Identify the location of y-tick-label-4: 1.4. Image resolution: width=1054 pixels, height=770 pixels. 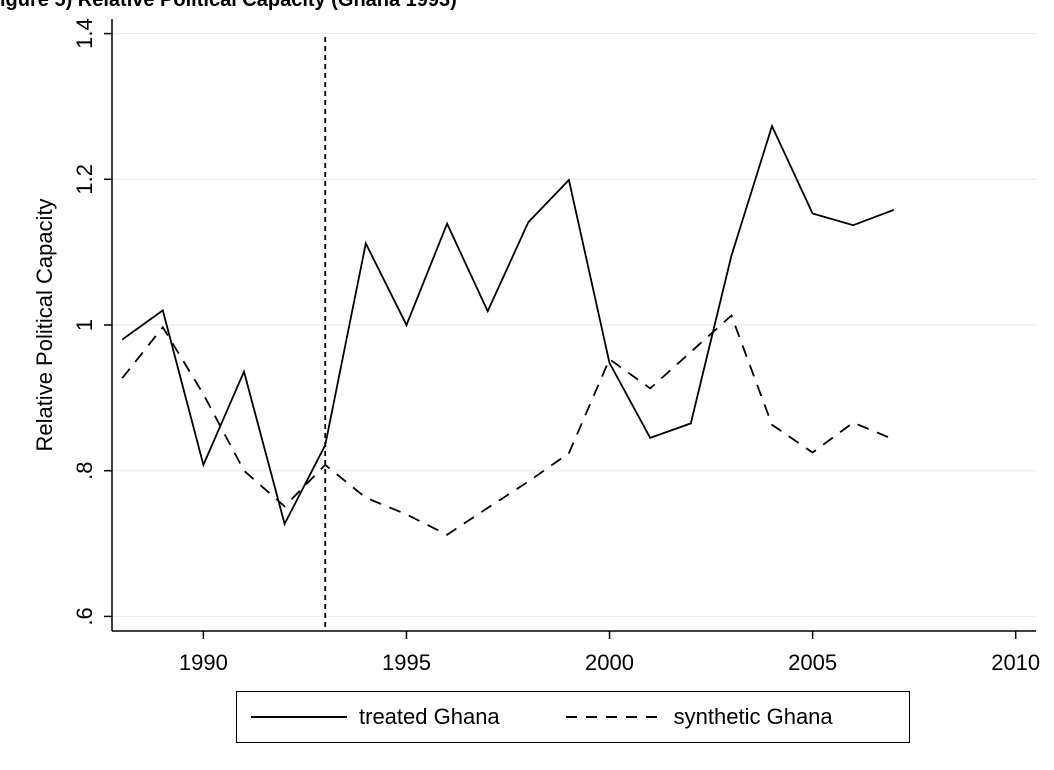
(84, 33).